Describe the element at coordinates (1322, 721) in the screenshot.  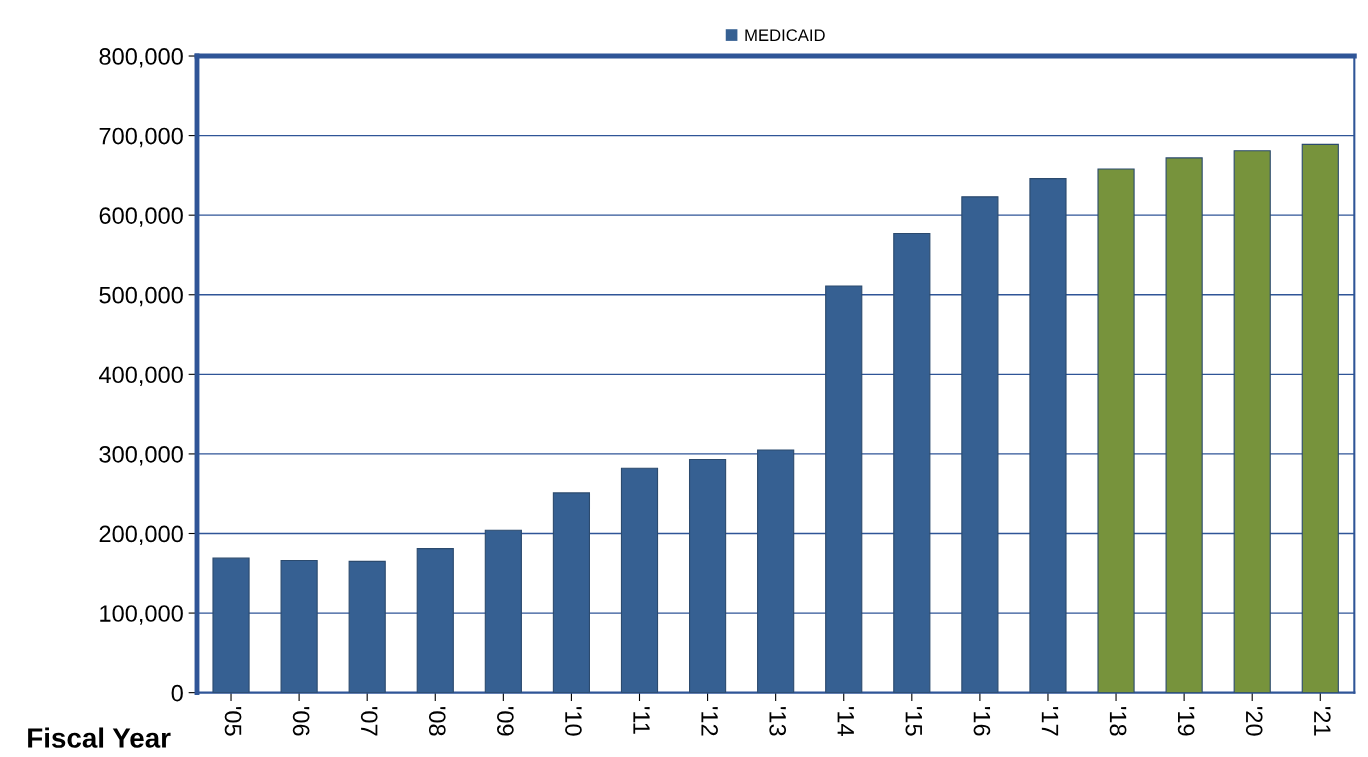
I see `x-tick-label: '21` at that location.